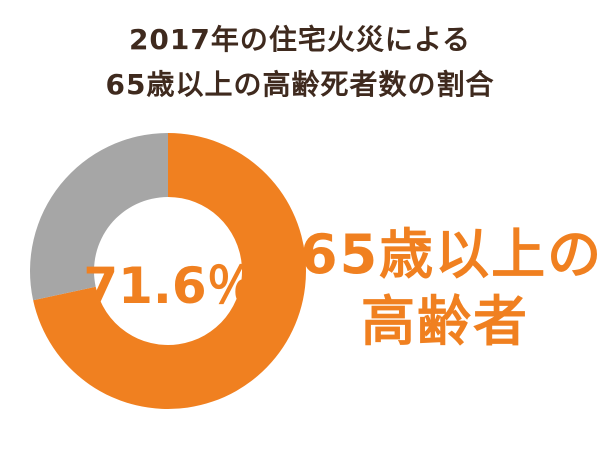 This screenshot has width=600, height=450. What do you see at coordinates (300, 84) in the screenshot?
I see `chart-title-line-2: 65歳以上の高齢死者数の割合` at bounding box center [300, 84].